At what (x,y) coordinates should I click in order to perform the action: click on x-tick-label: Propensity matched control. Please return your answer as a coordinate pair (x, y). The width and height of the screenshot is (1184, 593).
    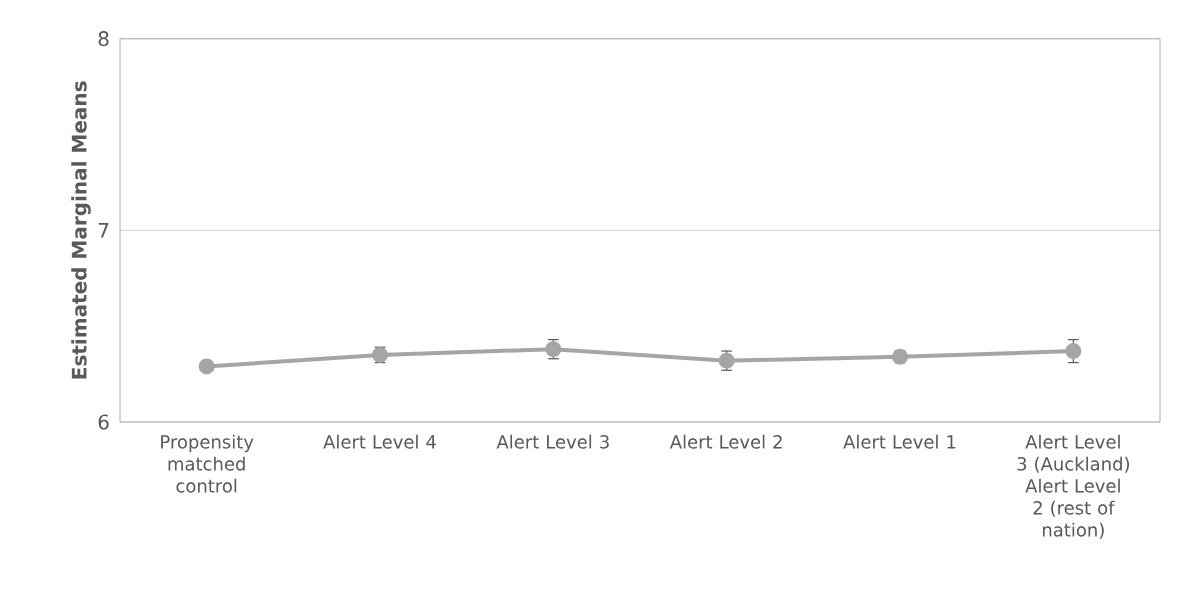
    Looking at the image, I should click on (207, 463).